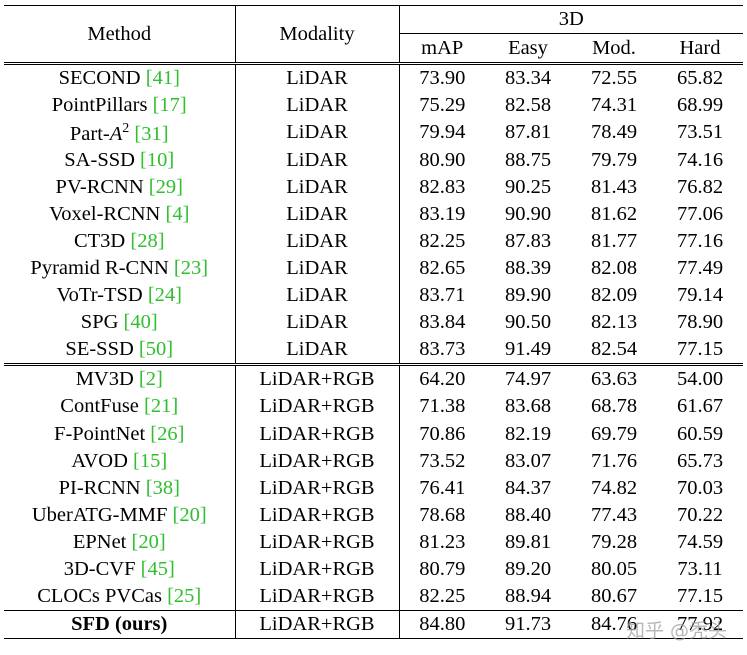 This screenshot has height=655, width=747. What do you see at coordinates (700, 159) in the screenshot?
I see `hard-cell: 74.16` at bounding box center [700, 159].